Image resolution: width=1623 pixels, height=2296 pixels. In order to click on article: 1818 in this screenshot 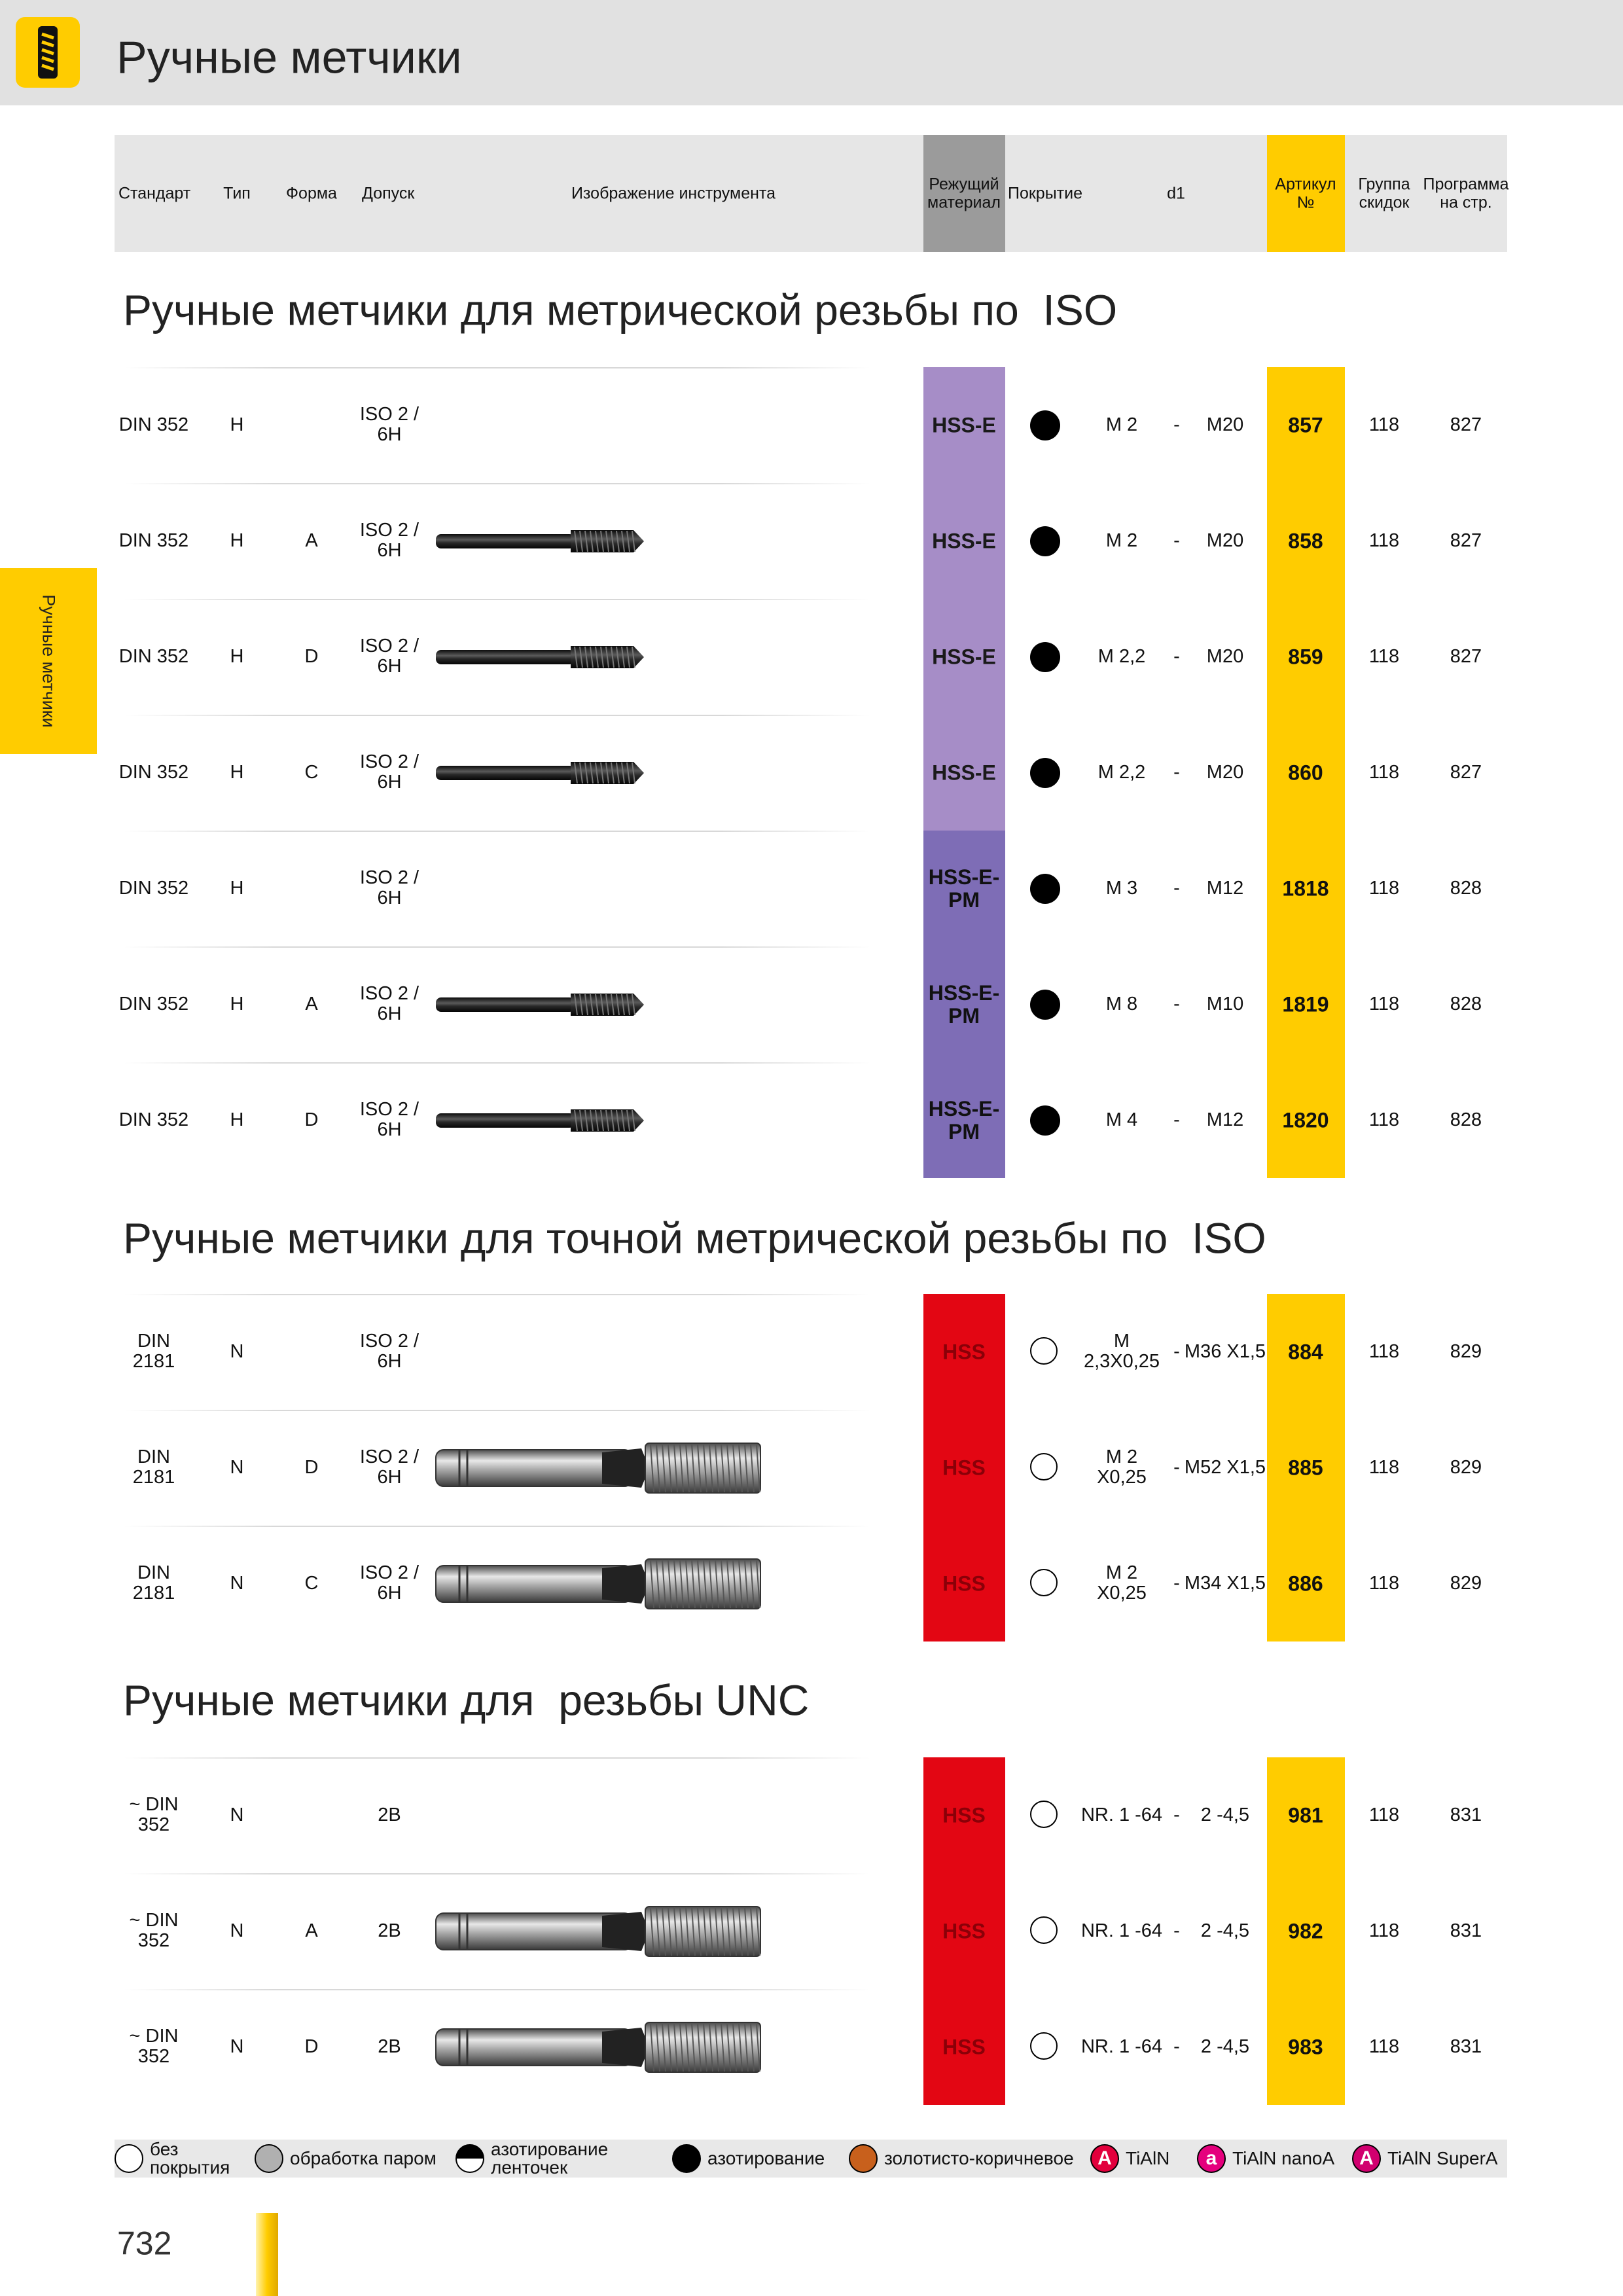, I will do `click(1305, 888)`.